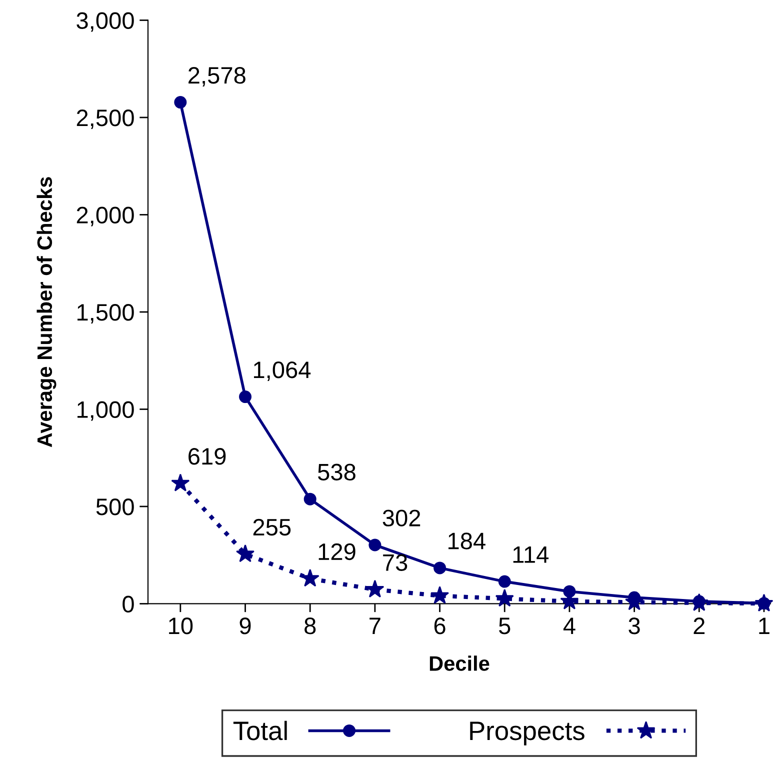 The image size is (783, 778). Describe the element at coordinates (181, 626) in the screenshot. I see `x-tick-label: 10` at that location.